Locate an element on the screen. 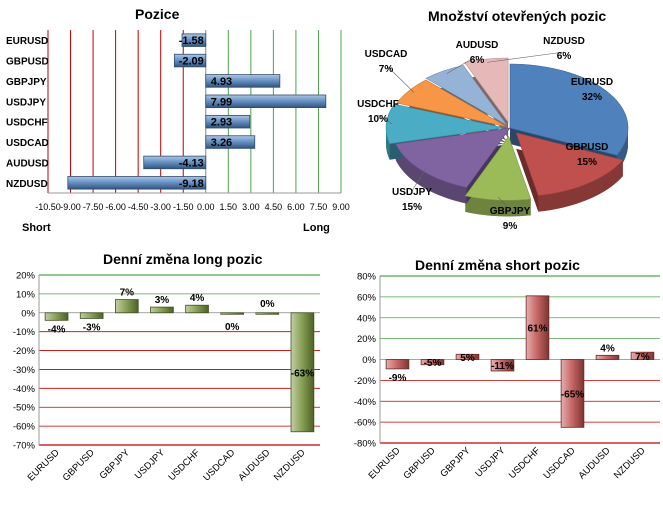  data-label: -63% is located at coordinates (302, 373).